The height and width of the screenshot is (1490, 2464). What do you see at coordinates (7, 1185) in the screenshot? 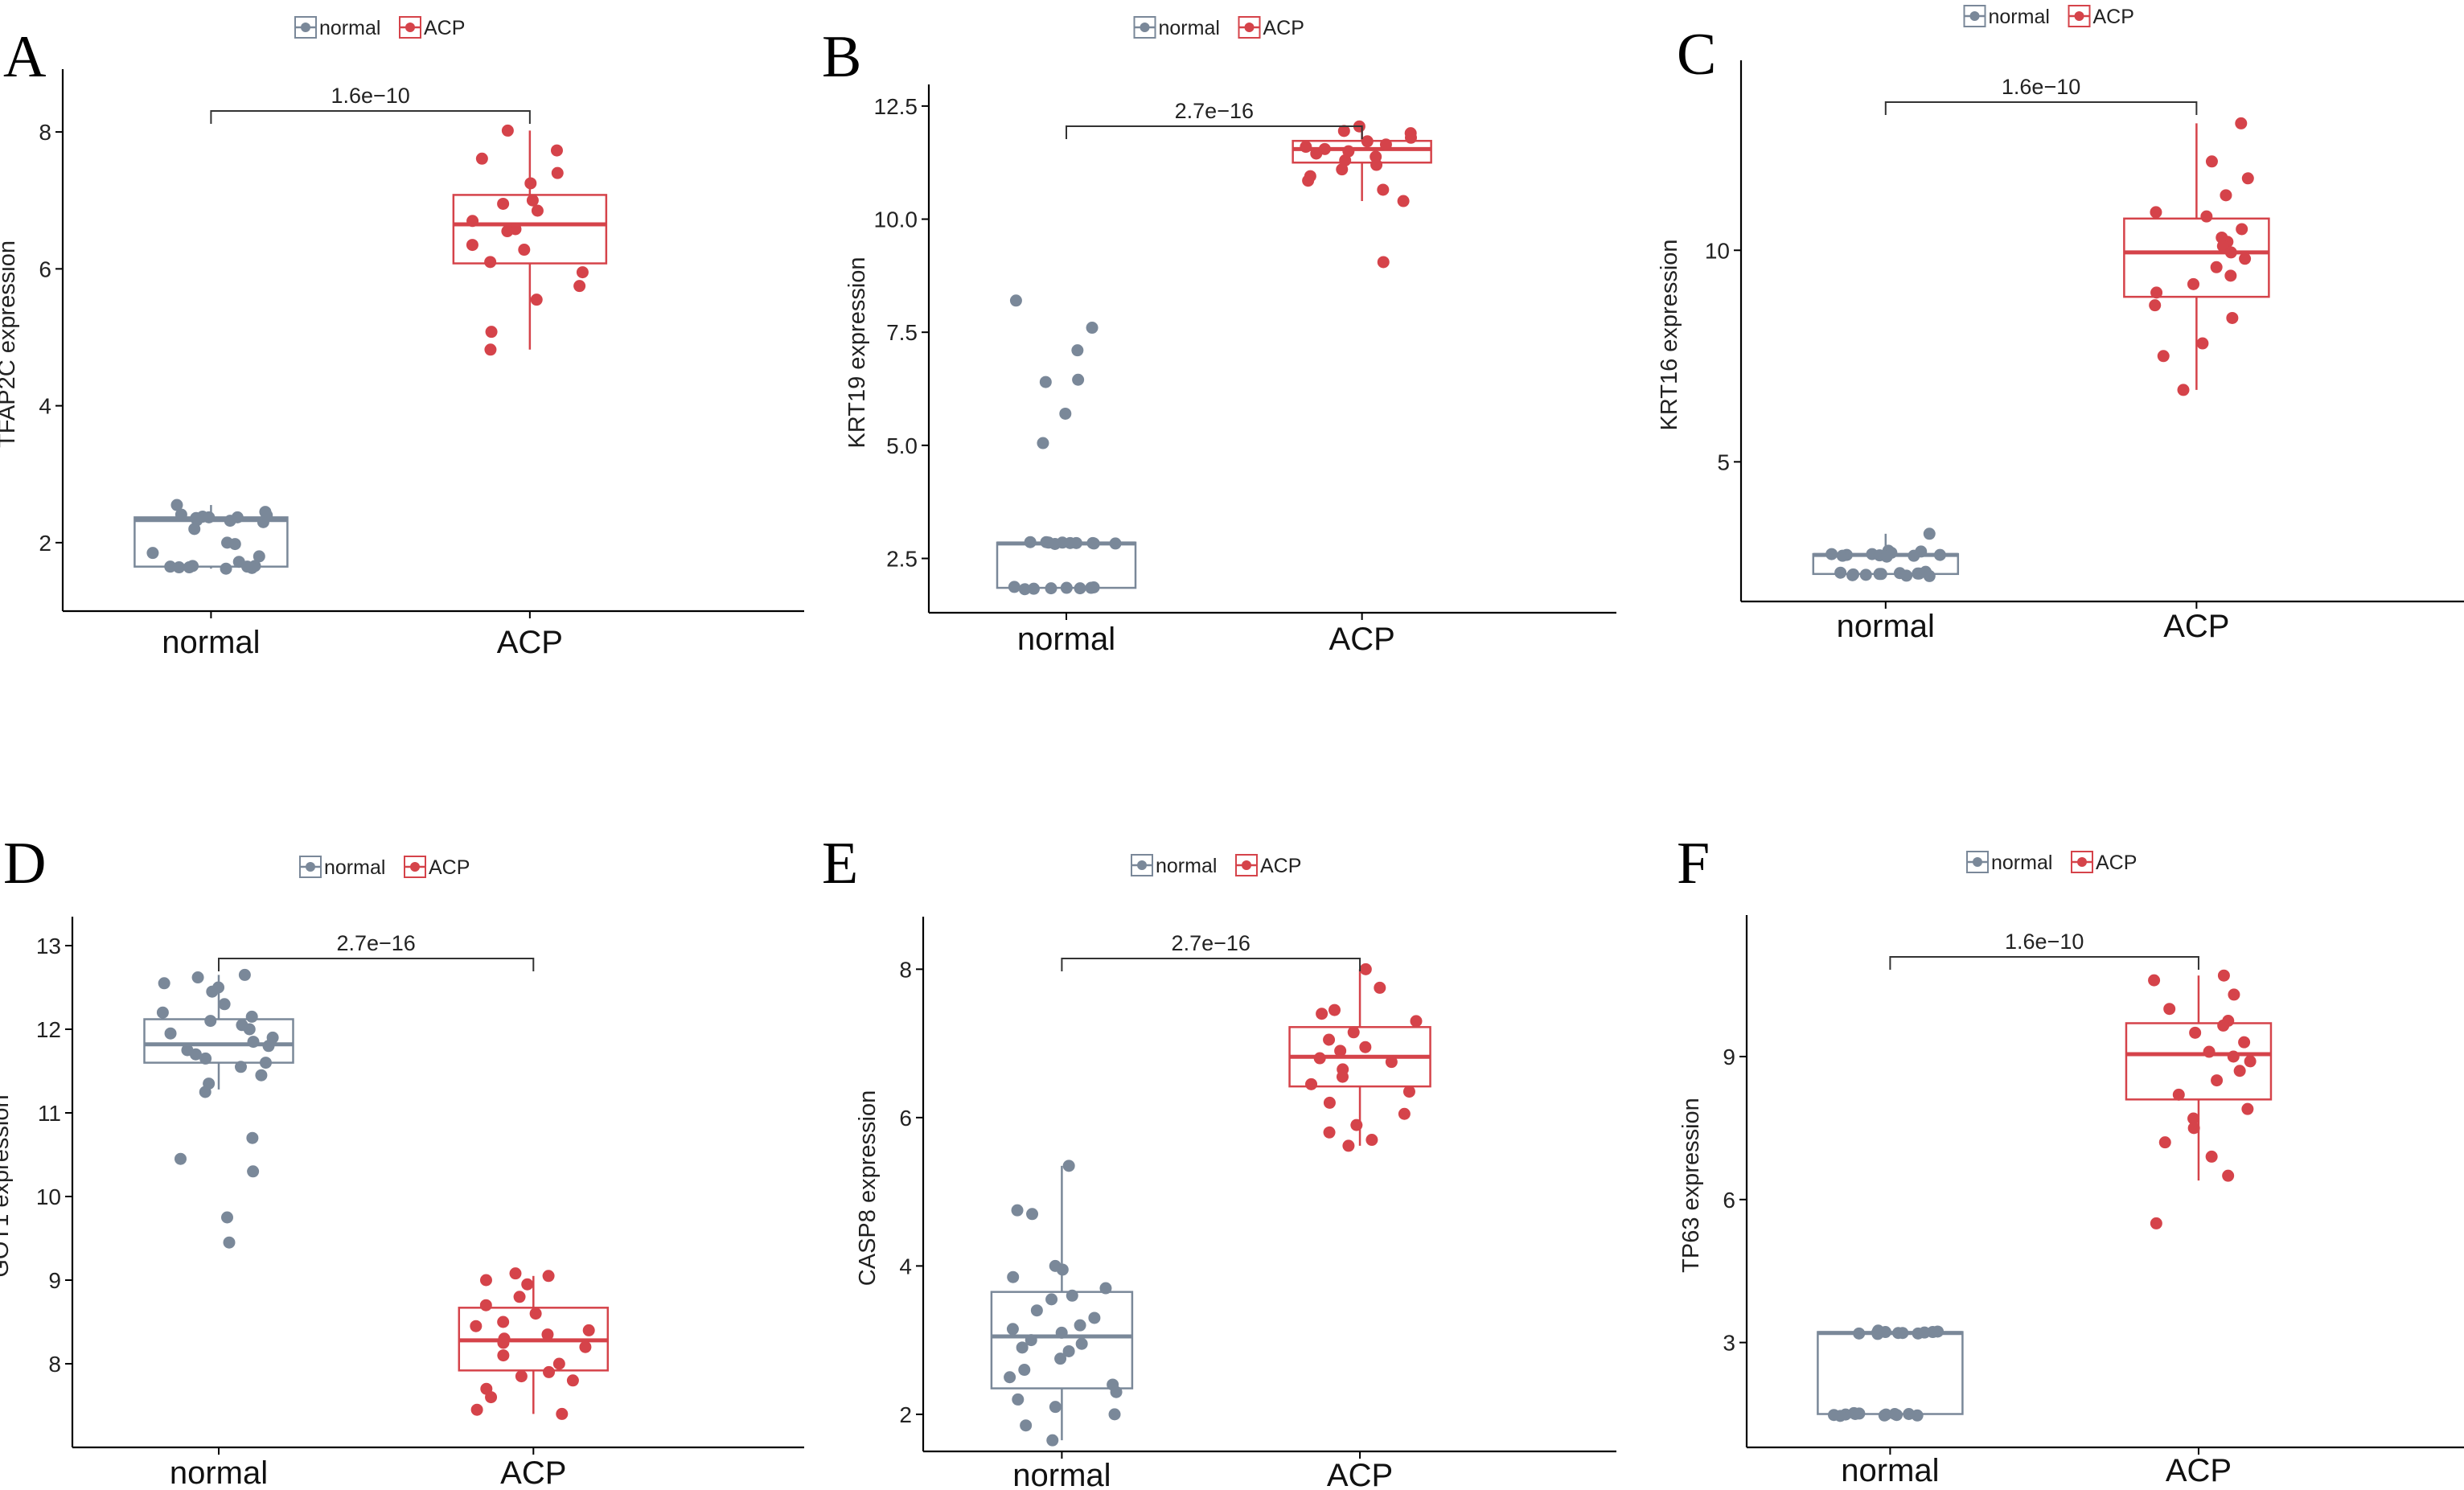
I see `y-axis-label: GOT1 expression` at bounding box center [7, 1185].